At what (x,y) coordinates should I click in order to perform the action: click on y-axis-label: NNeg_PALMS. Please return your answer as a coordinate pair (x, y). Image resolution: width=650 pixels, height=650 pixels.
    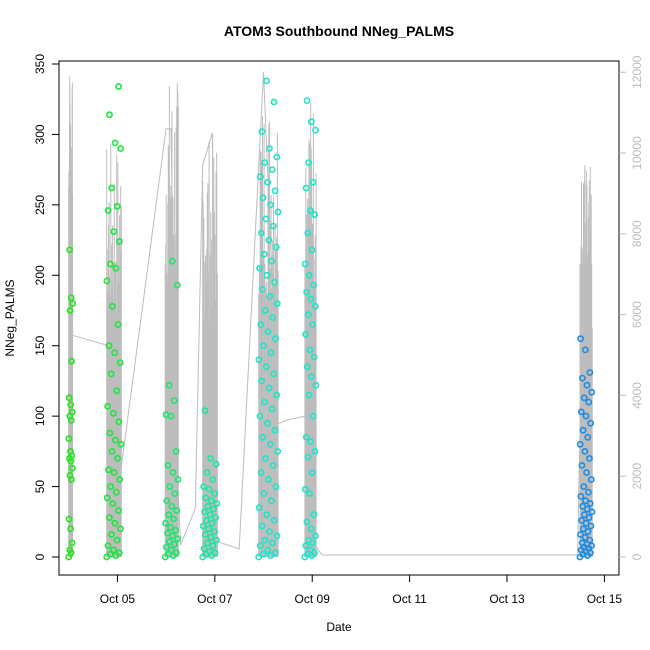
    Looking at the image, I should click on (10, 317).